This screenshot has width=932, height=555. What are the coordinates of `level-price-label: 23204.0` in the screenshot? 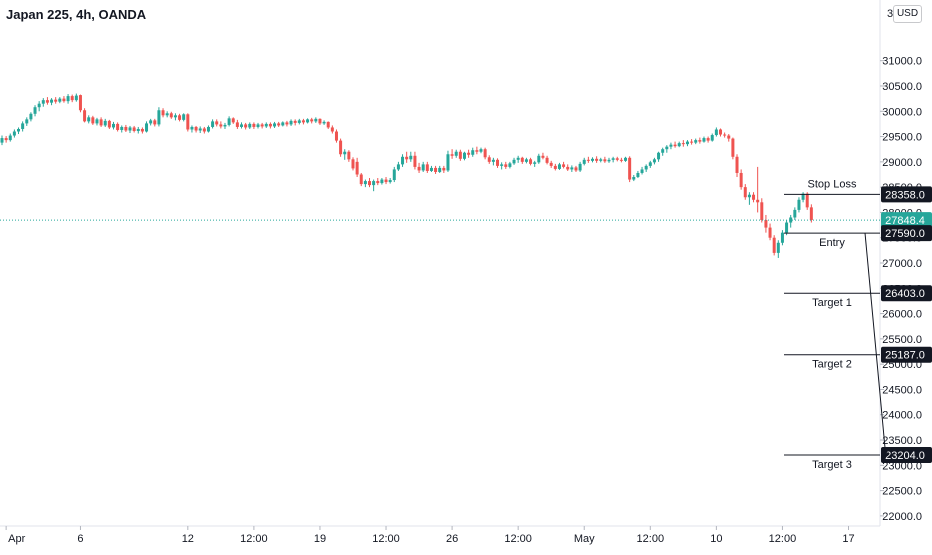 It's located at (905, 456).